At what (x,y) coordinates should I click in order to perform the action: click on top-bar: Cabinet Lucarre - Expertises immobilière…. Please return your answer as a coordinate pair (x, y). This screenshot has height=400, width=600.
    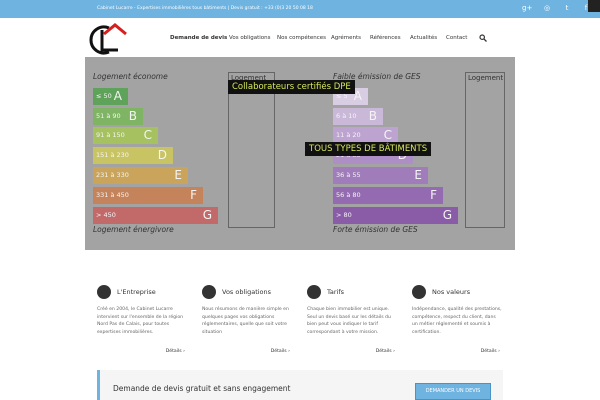
    Looking at the image, I should click on (300, 9).